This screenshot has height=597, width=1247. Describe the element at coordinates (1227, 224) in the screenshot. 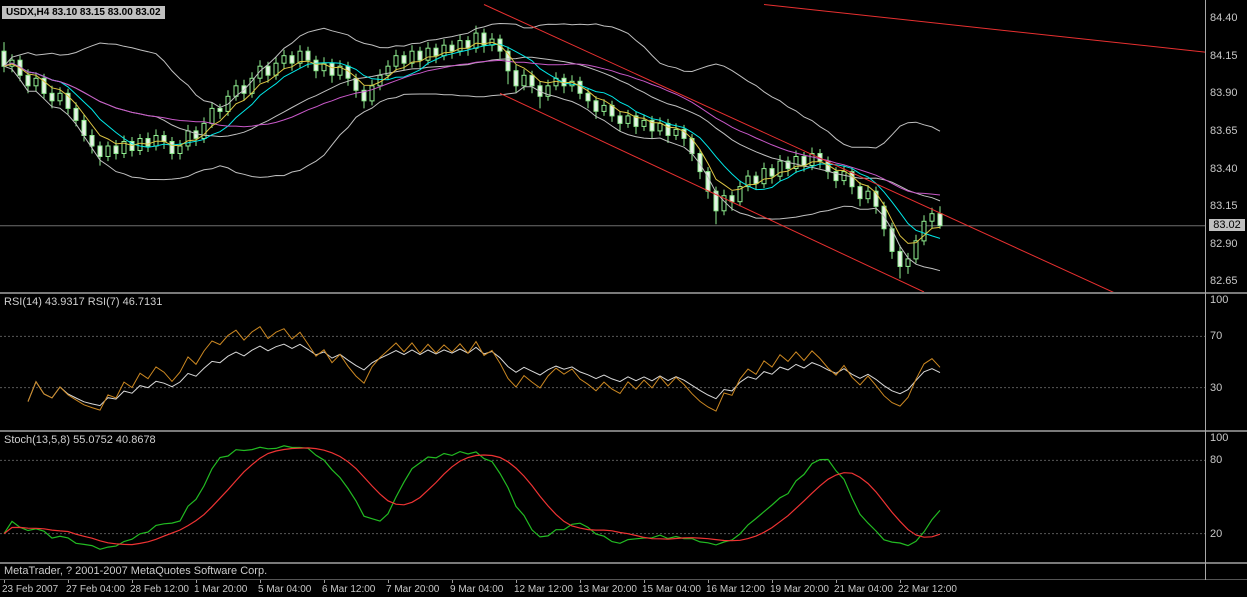

I see `current-price-badge: 83.02` at that location.